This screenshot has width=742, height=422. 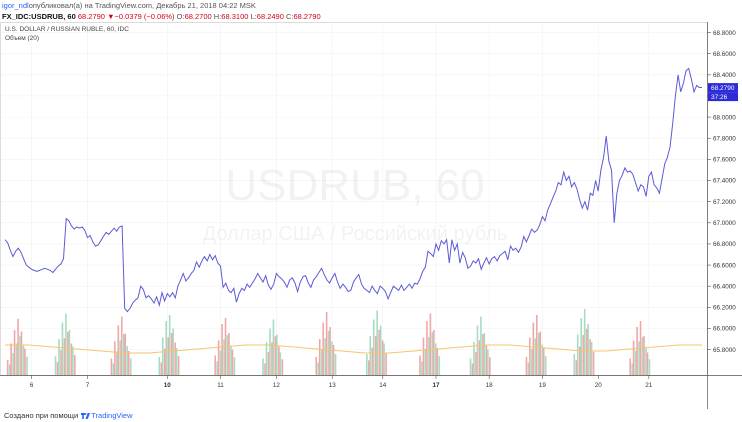 What do you see at coordinates (724, 286) in the screenshot?
I see `y-tick-label: 66.4000` at bounding box center [724, 286].